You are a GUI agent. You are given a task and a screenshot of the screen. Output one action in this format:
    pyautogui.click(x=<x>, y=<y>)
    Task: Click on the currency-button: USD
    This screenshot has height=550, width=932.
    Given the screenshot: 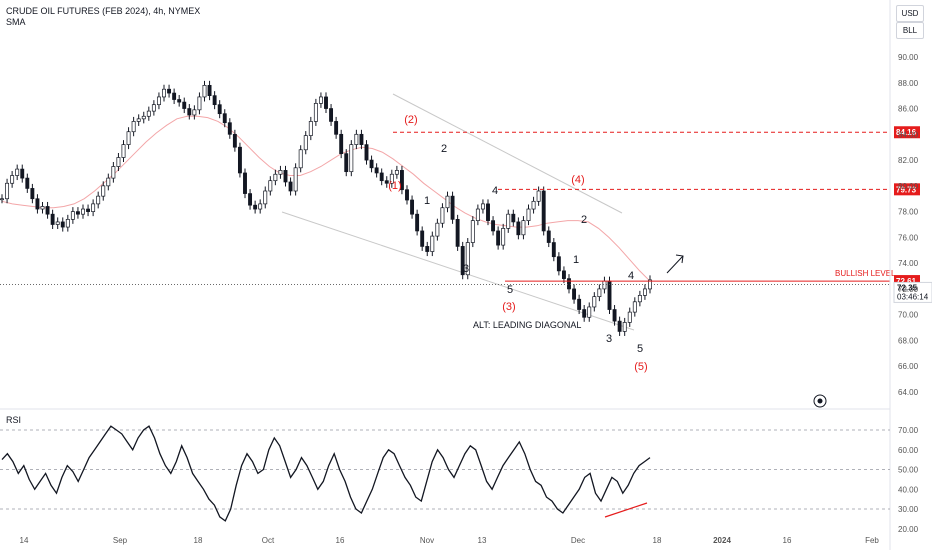 What is the action you would take?
    pyautogui.click(x=910, y=13)
    